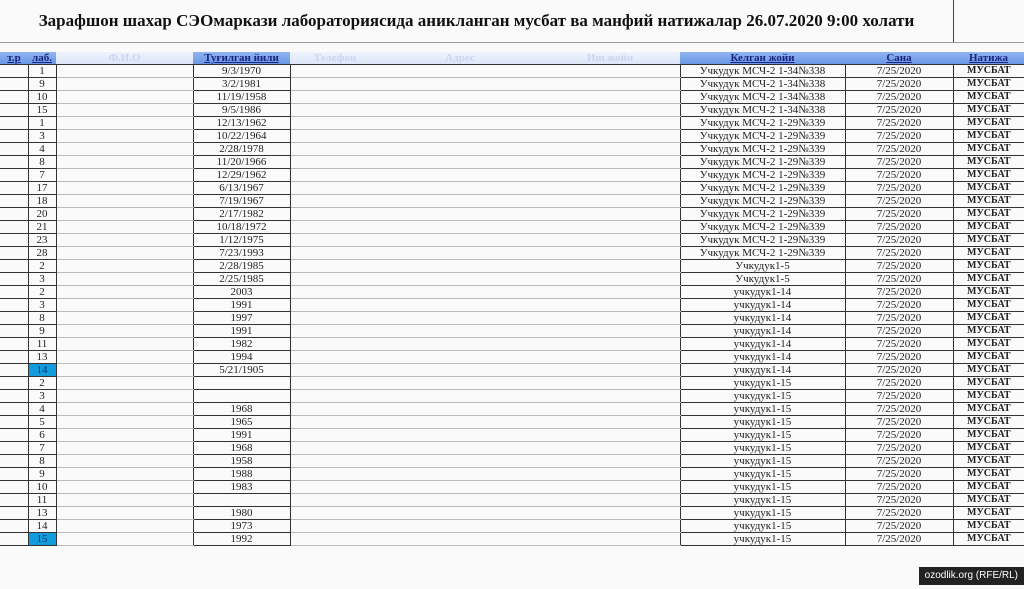  Describe the element at coordinates (242, 136) in the screenshot. I see `cell-birth-year: 10/22/1964` at that location.